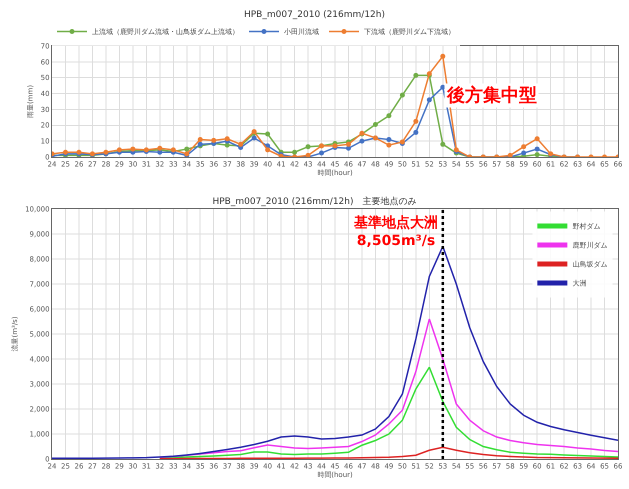 The width and height of the screenshot is (629, 489). What do you see at coordinates (314, 202) in the screenshot?
I see `chart-title: HPB_m007_2010 (216mm/12h) 主要地点のみ` at bounding box center [314, 202].